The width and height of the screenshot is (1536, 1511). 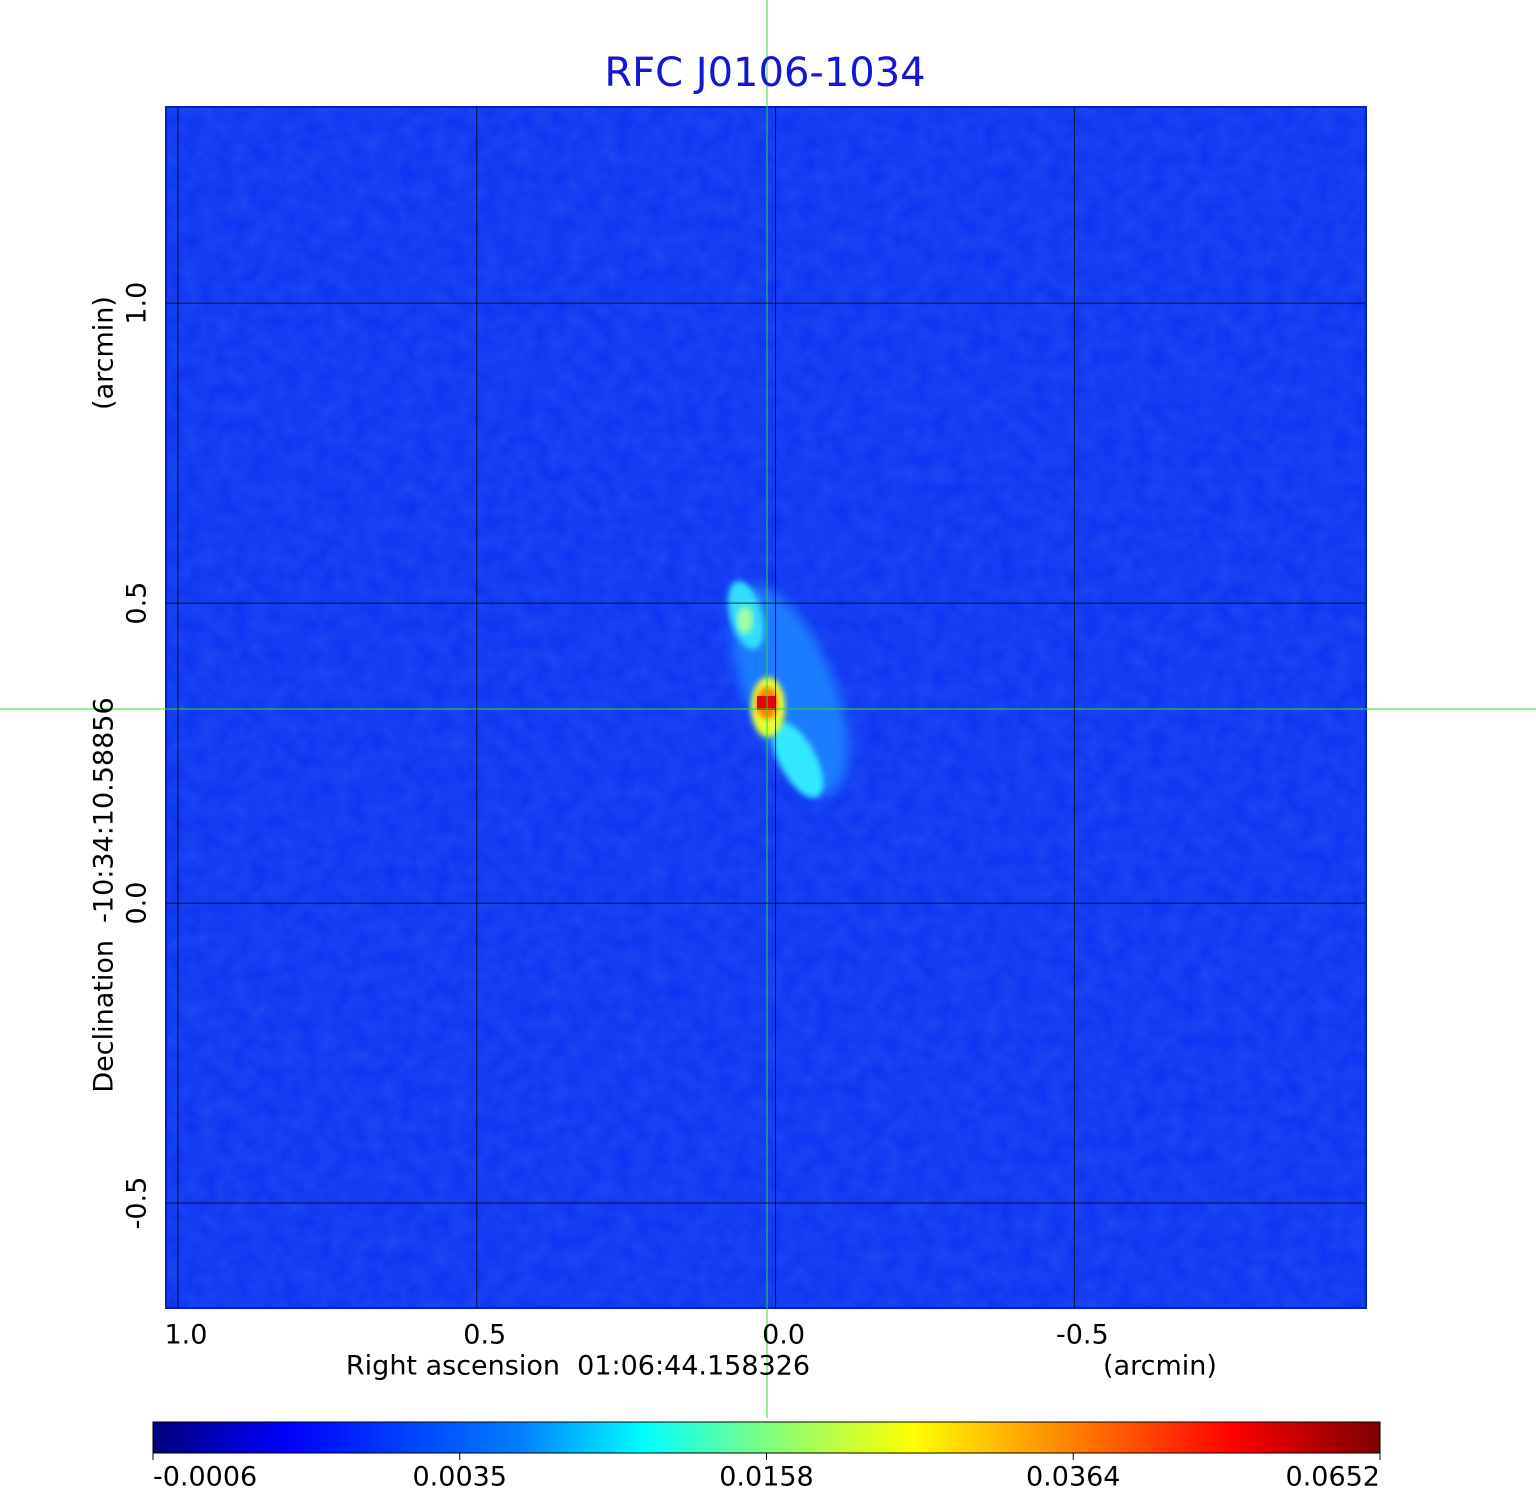 I want to click on x-tick-label: 0.5, so click(x=484, y=1335).